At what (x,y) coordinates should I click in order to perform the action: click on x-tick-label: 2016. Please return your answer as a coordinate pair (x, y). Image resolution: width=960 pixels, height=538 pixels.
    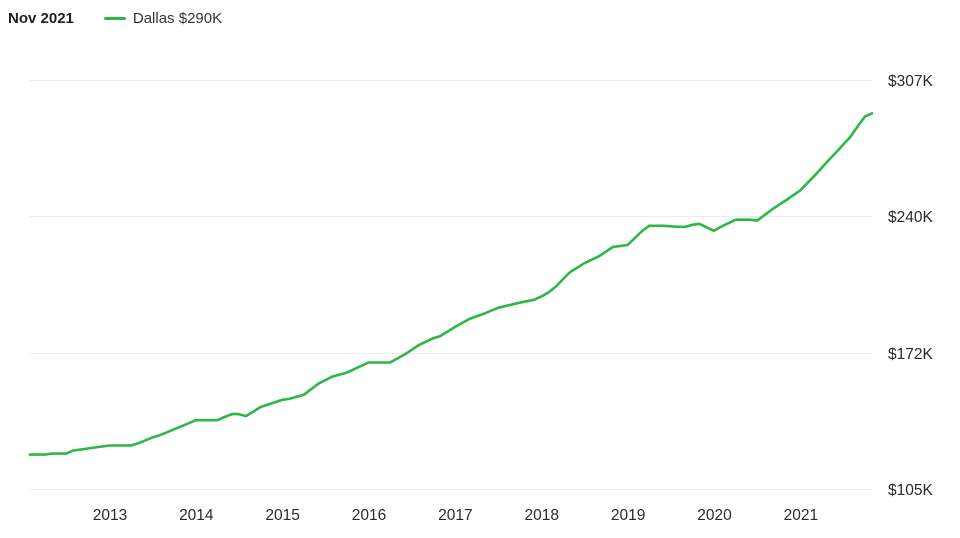
    Looking at the image, I should click on (369, 515).